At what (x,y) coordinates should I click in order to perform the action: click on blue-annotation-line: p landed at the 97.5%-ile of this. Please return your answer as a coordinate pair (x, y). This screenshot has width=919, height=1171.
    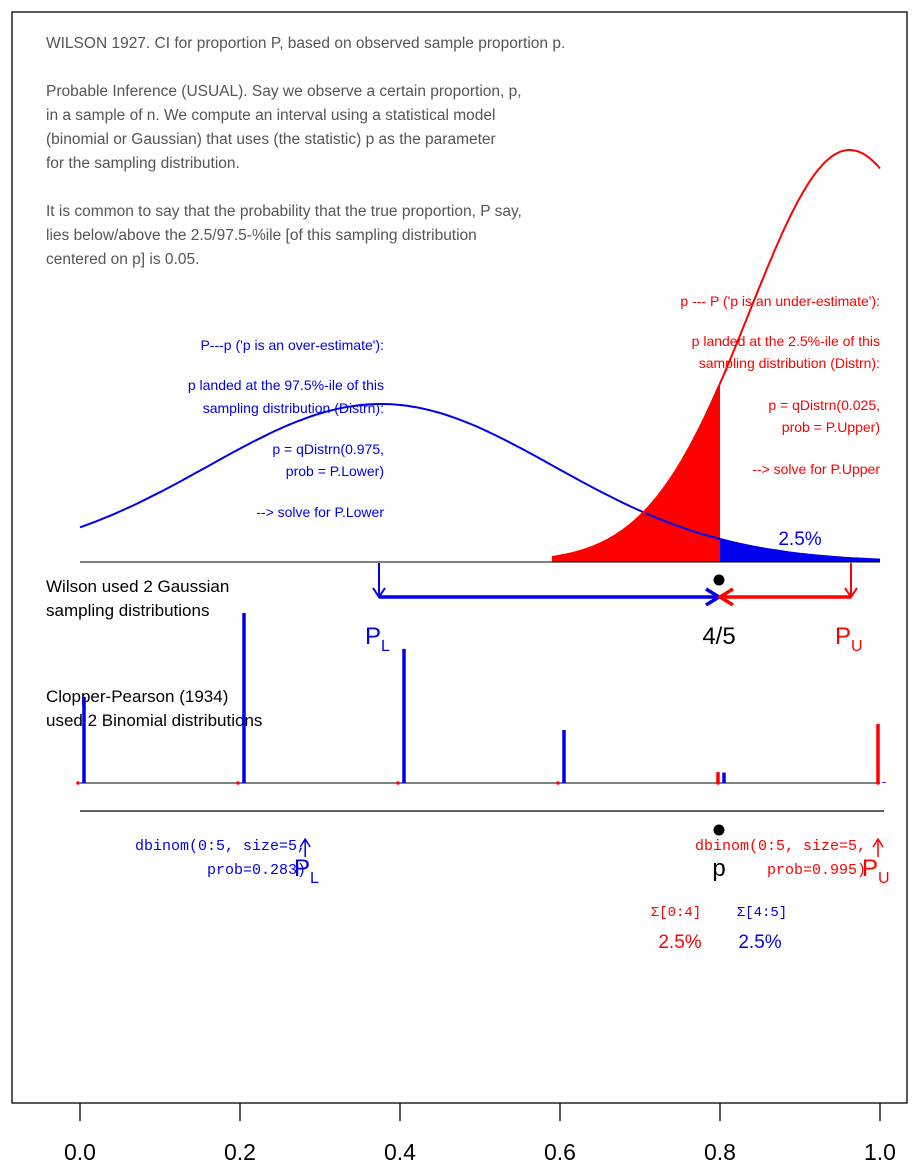
    Looking at the image, I should click on (286, 385).